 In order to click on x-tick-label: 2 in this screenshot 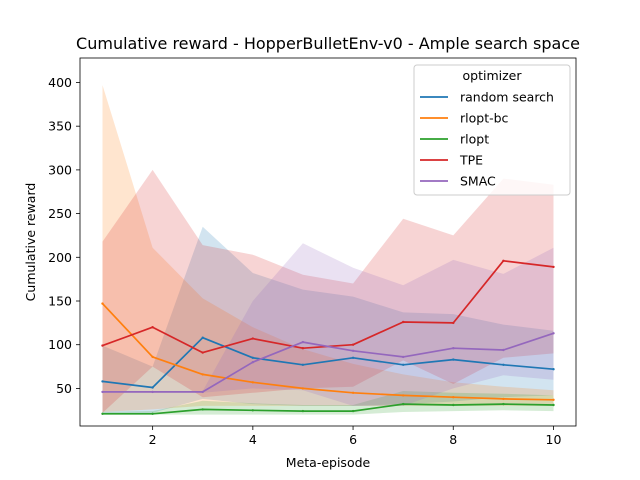, I will do `click(153, 439)`.